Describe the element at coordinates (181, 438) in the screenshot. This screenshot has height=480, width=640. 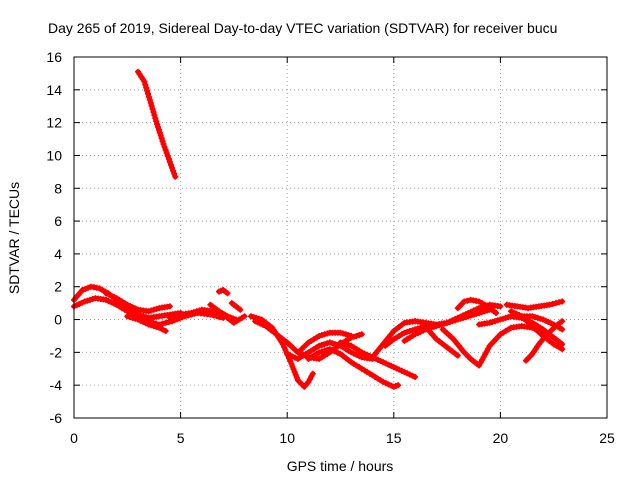
I see `x-tick-label: 5` at that location.